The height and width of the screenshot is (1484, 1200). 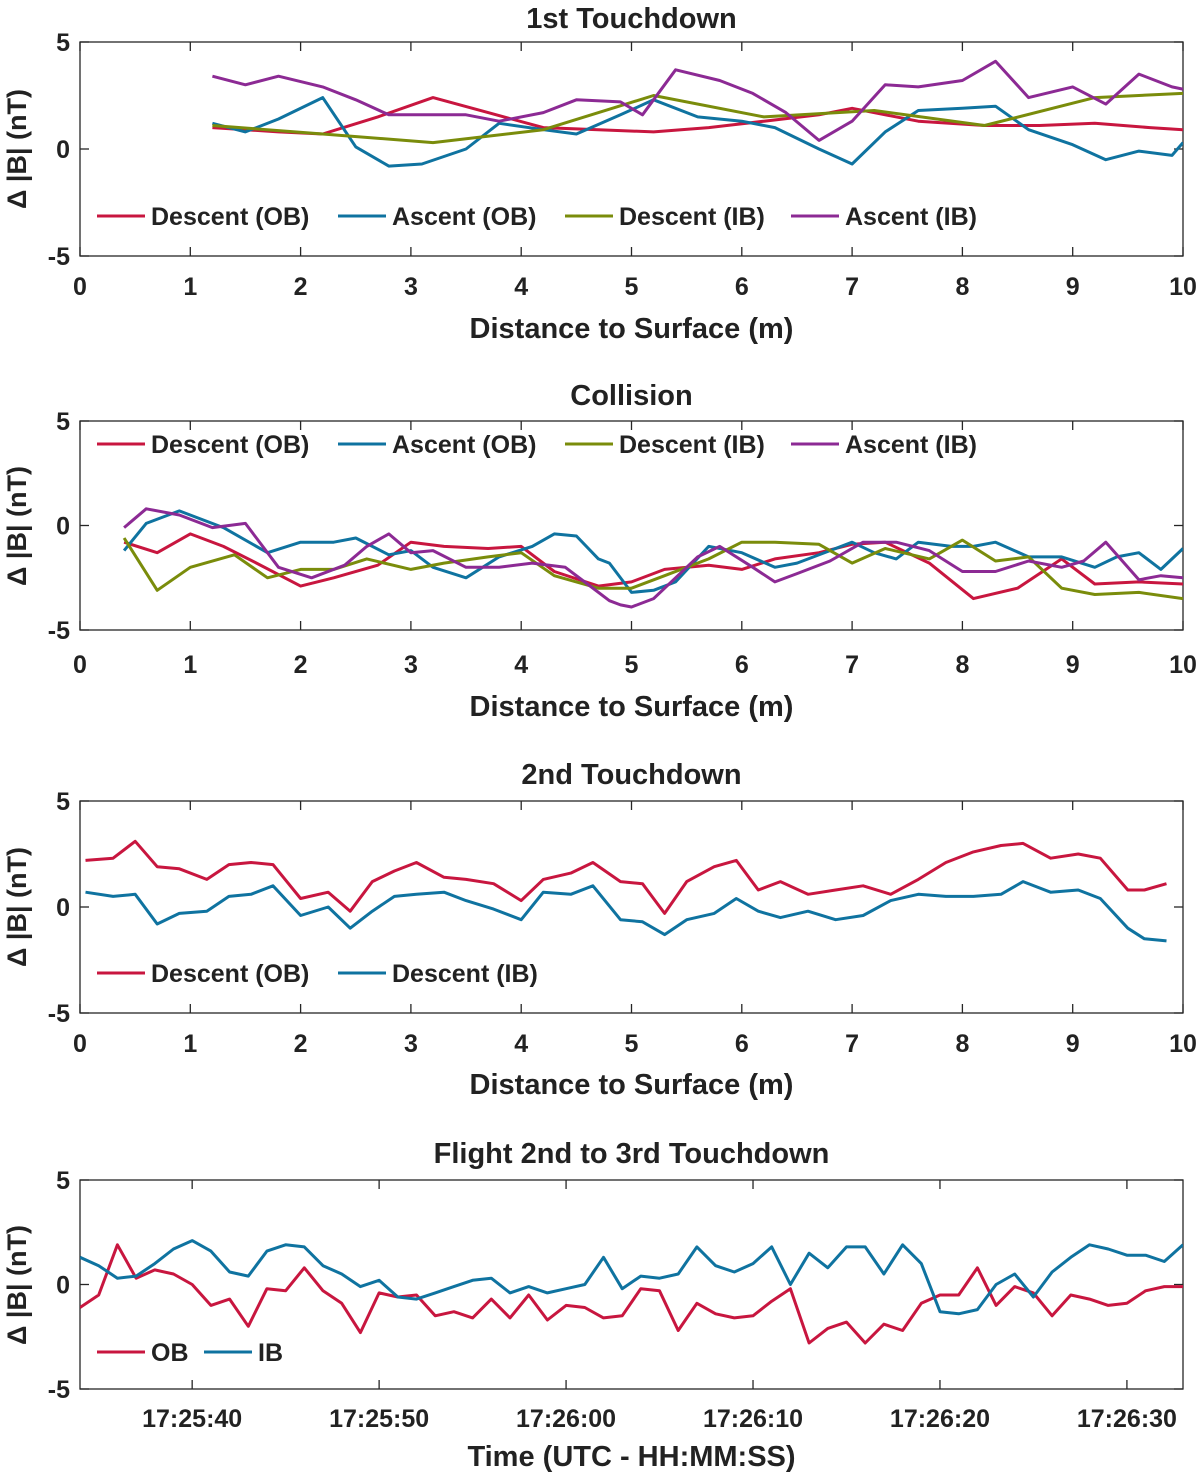 What do you see at coordinates (1127, 1419) in the screenshot?
I see `x-tick-label: 17:26:30` at bounding box center [1127, 1419].